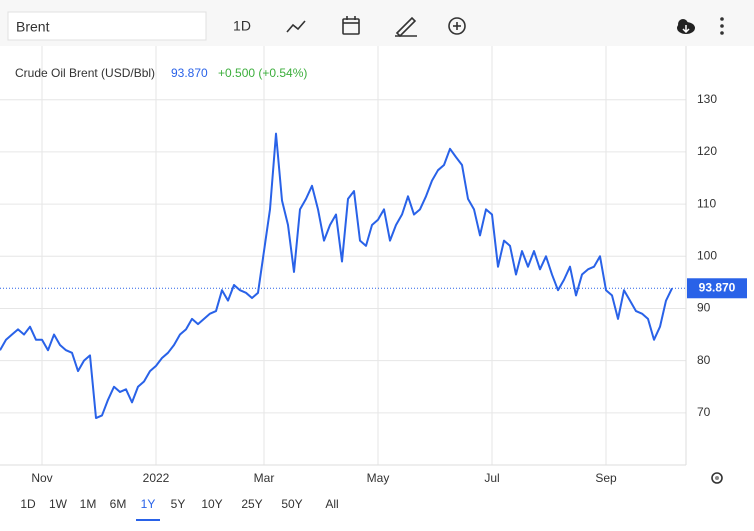 This screenshot has width=754, height=531. Describe the element at coordinates (264, 478) in the screenshot. I see `x-tick-label: Mar` at that location.